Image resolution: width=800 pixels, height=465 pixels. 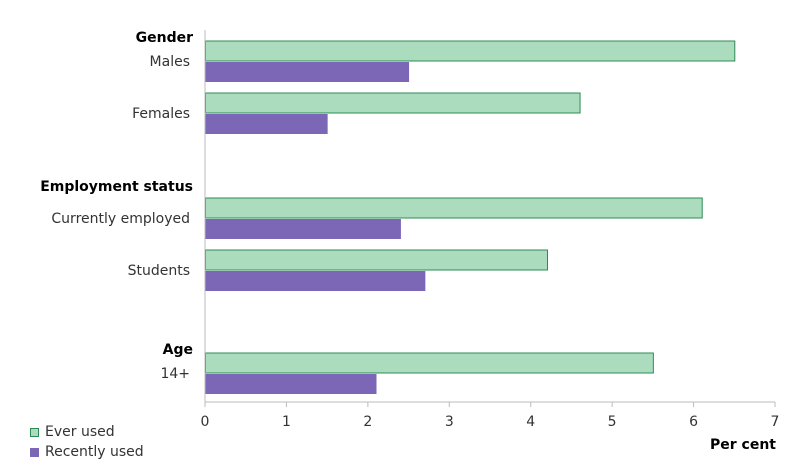 What do you see at coordinates (307, 72) in the screenshot?
I see `bar-recently-used-males` at bounding box center [307, 72].